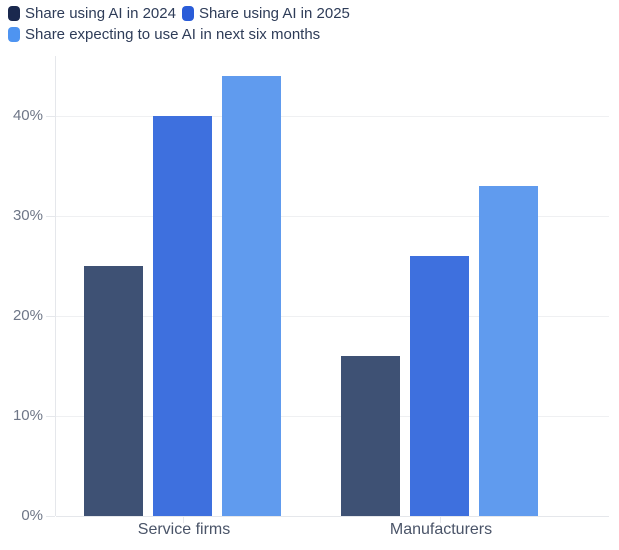 The image size is (619, 550). I want to click on x-axis-baseline, so click(332, 516).